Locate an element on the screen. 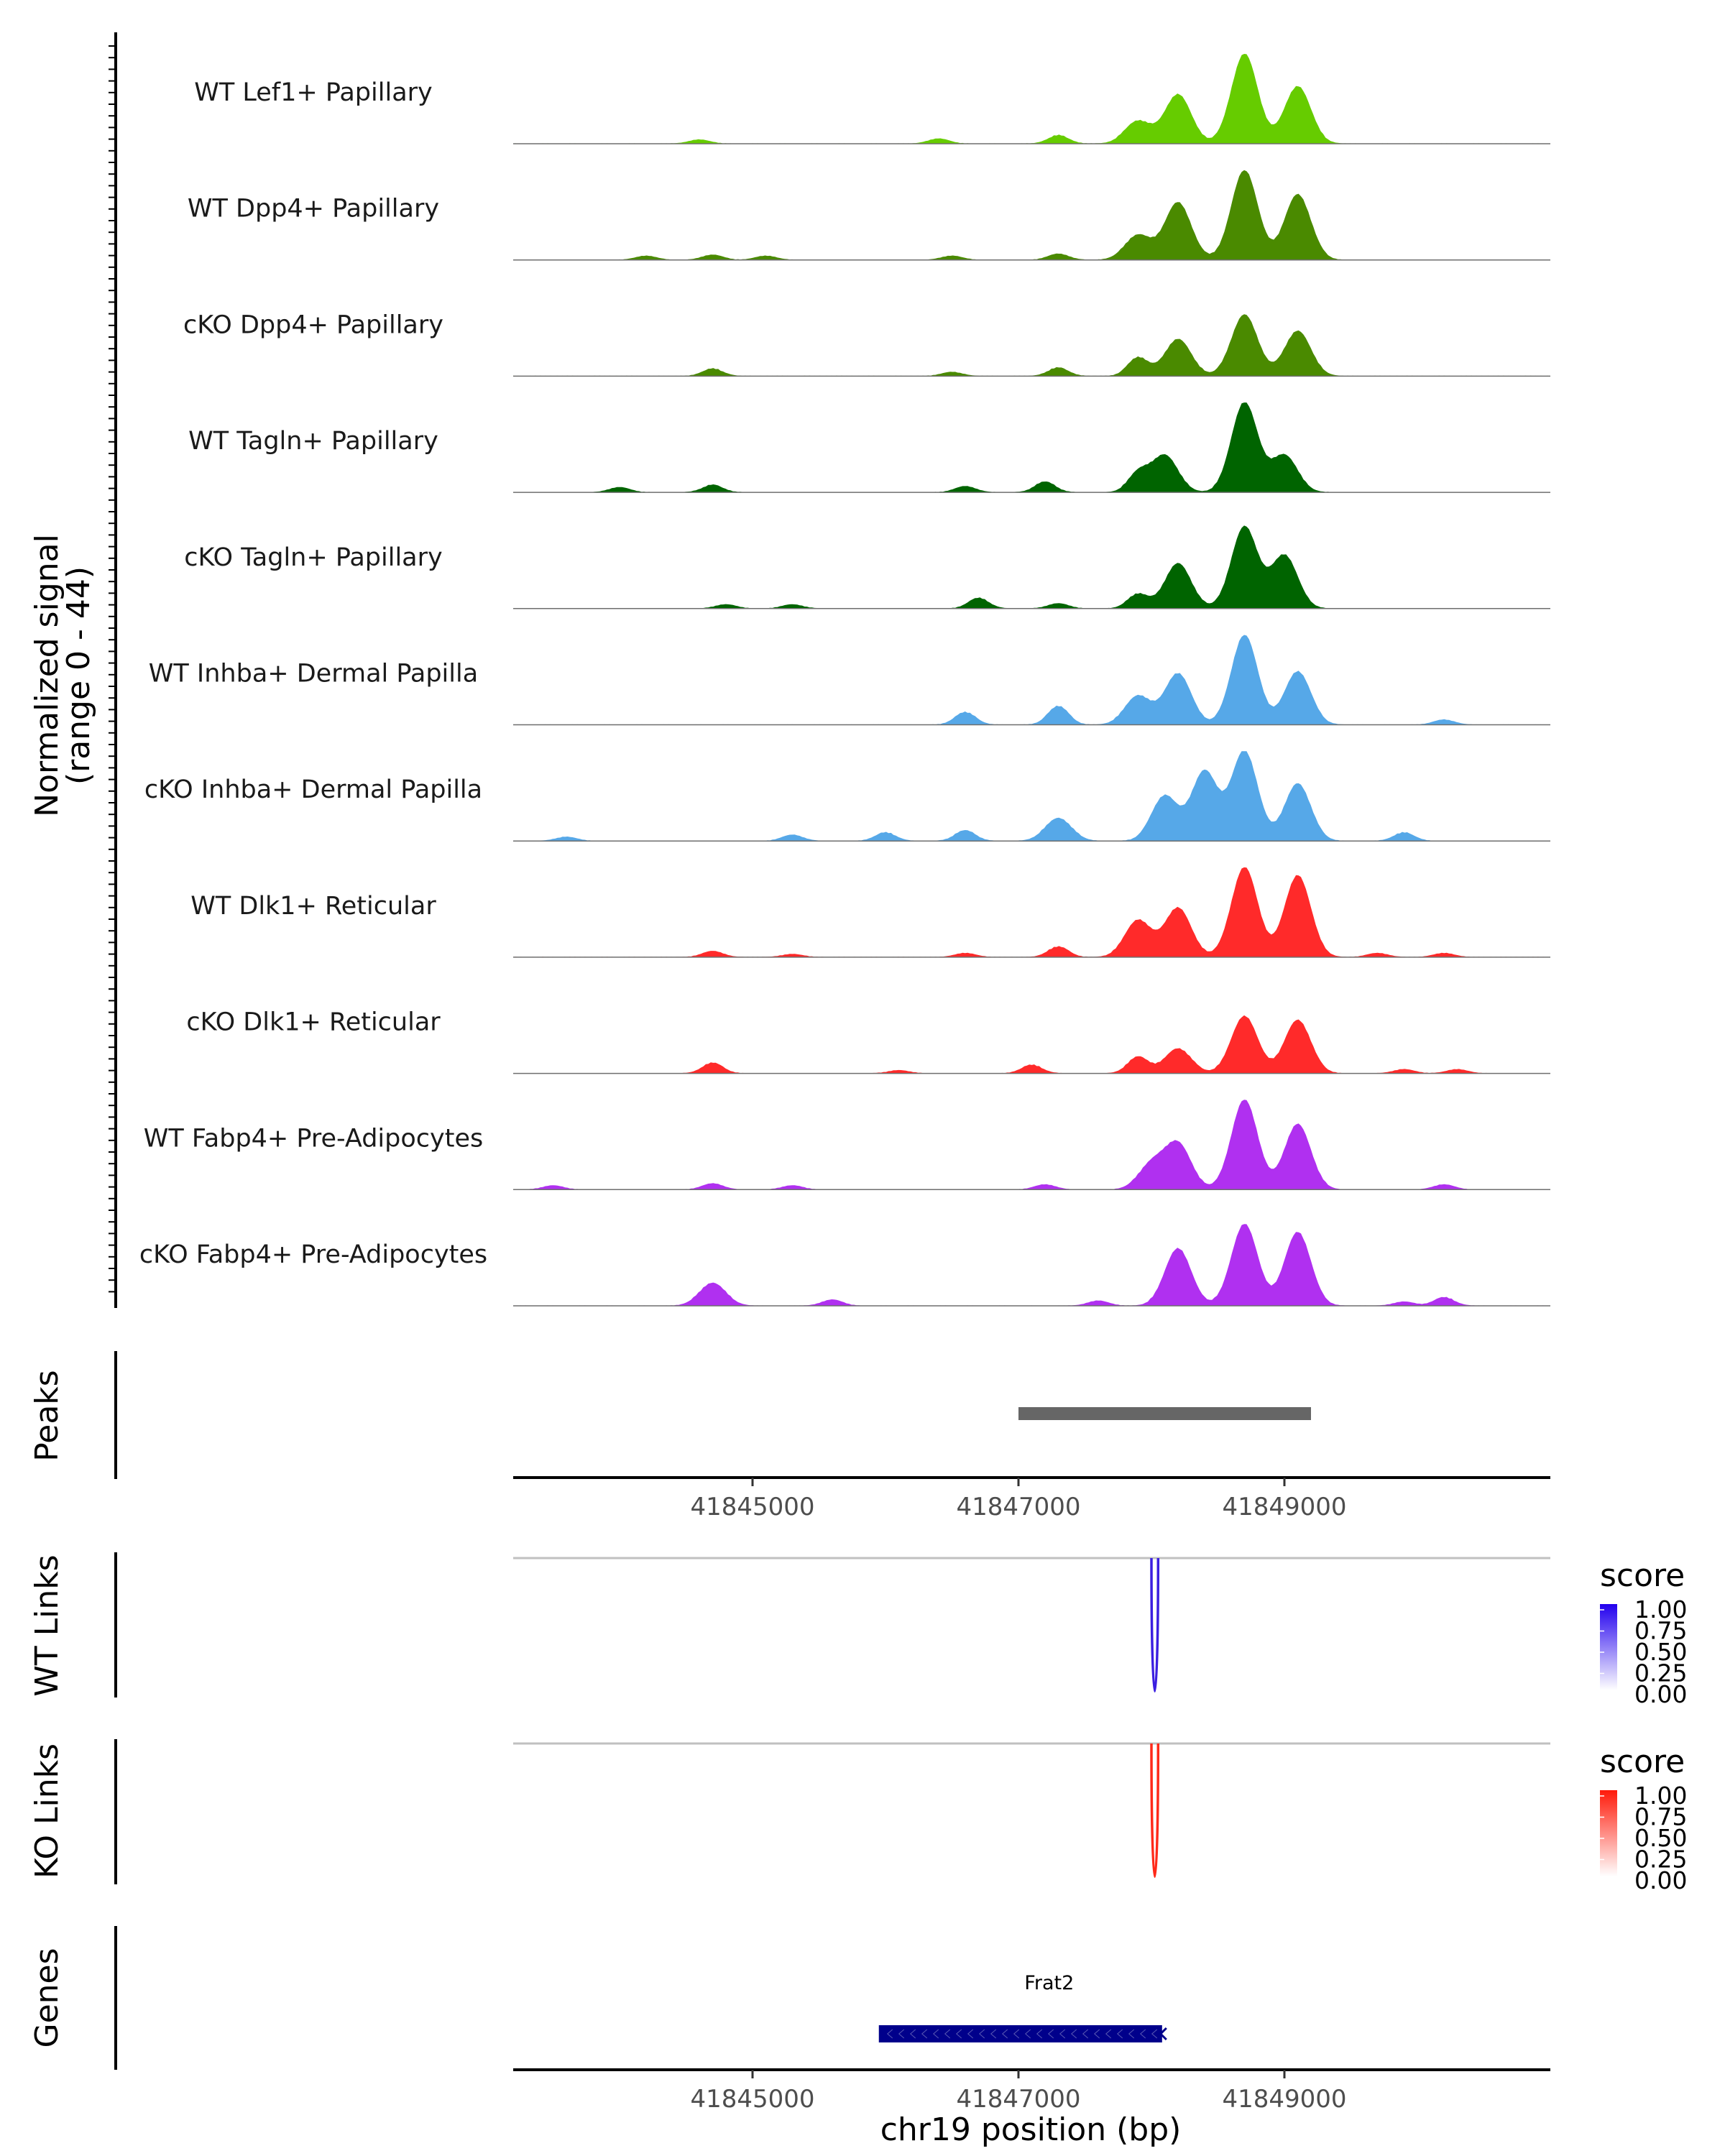  ko-links-track is located at coordinates (1031, 1810).